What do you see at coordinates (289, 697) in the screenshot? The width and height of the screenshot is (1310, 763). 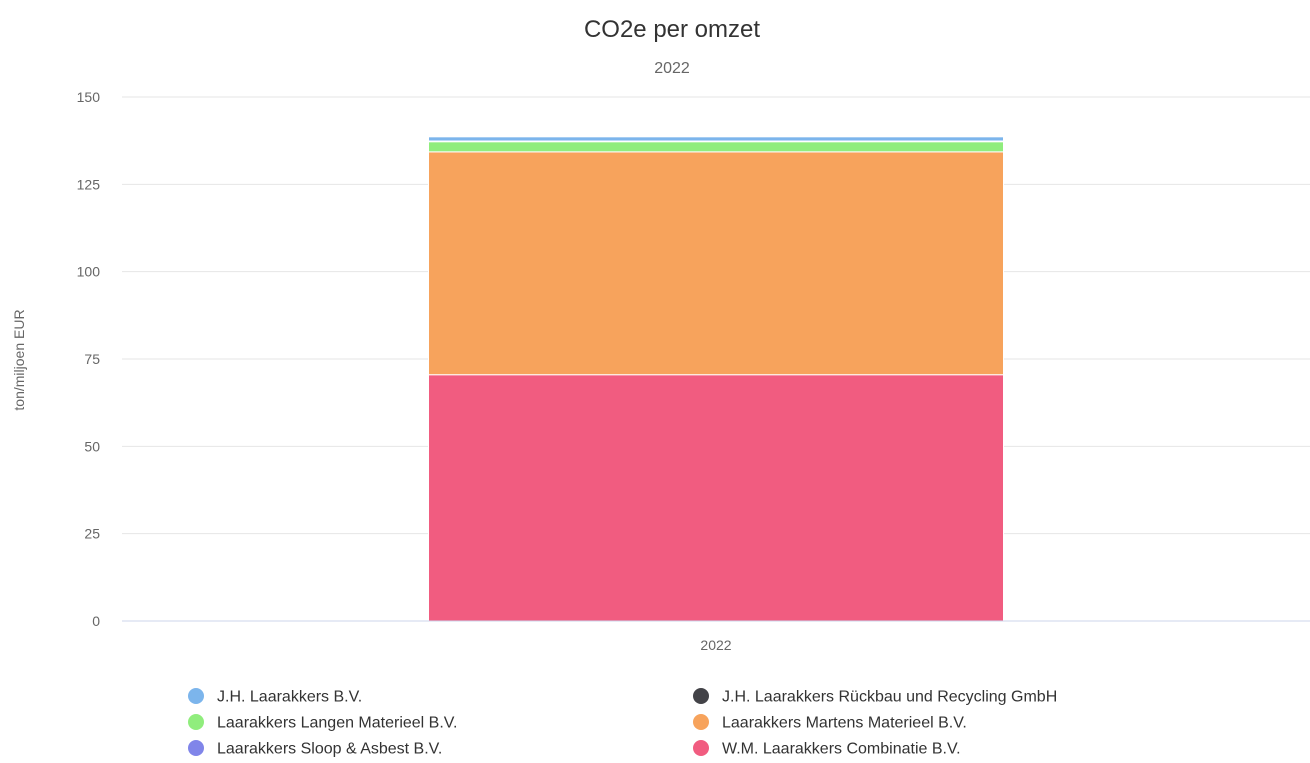 I see `legend-label: J.H. Laarakkers B.V.` at bounding box center [289, 697].